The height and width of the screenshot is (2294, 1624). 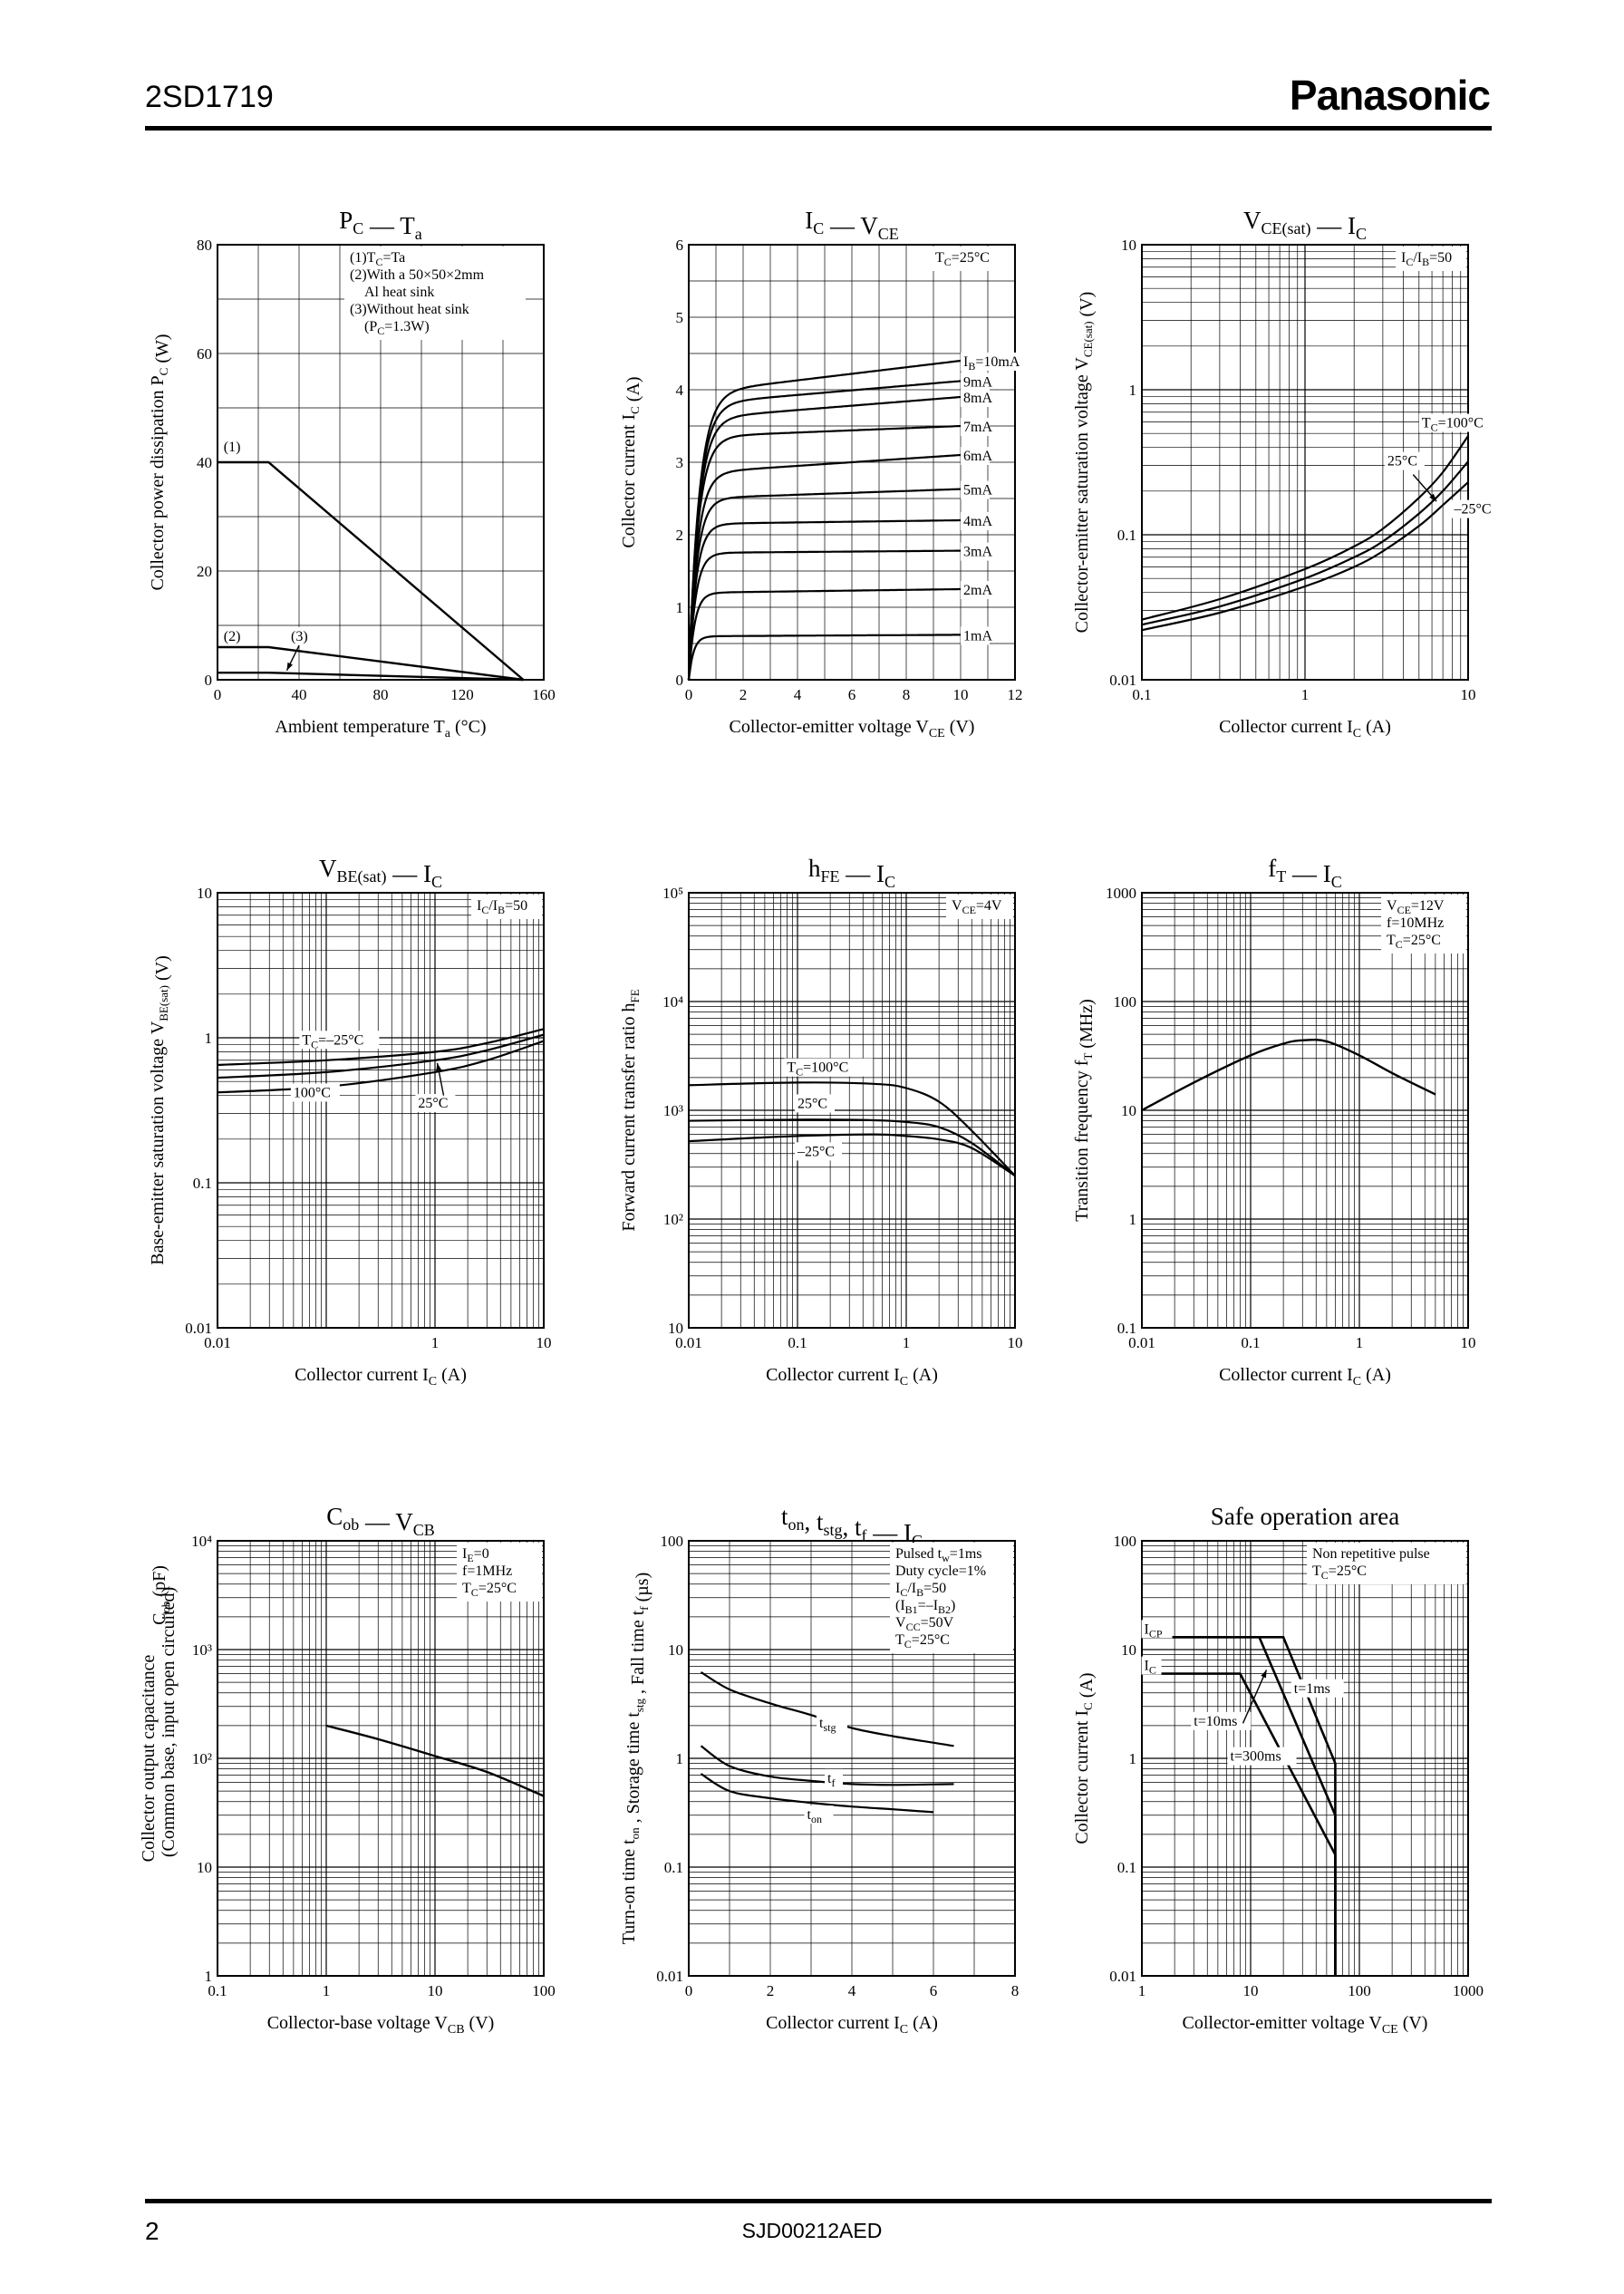 I want to click on x-axis-label: Collector-emitter voltage VCE (V), so click(x=1305, y=2025).